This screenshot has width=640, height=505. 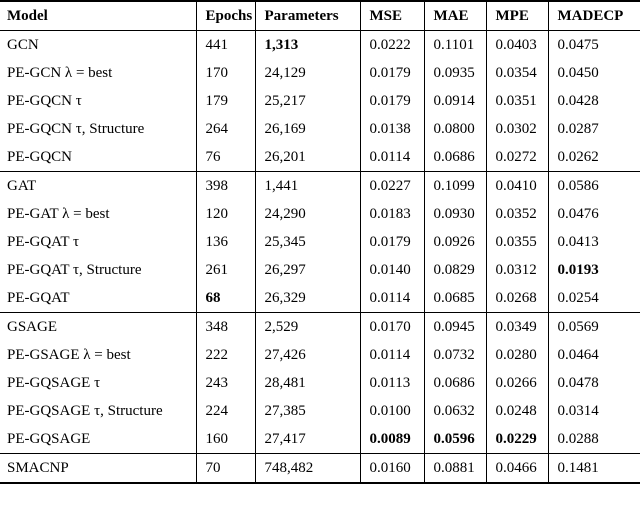 What do you see at coordinates (307, 468) in the screenshot?
I see `value-cell: 748,482` at bounding box center [307, 468].